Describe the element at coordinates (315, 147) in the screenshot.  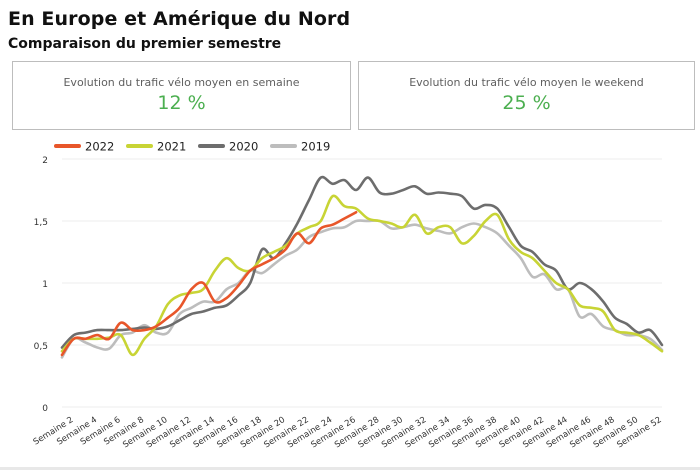
I see `legend-label-2019: 2019` at that location.